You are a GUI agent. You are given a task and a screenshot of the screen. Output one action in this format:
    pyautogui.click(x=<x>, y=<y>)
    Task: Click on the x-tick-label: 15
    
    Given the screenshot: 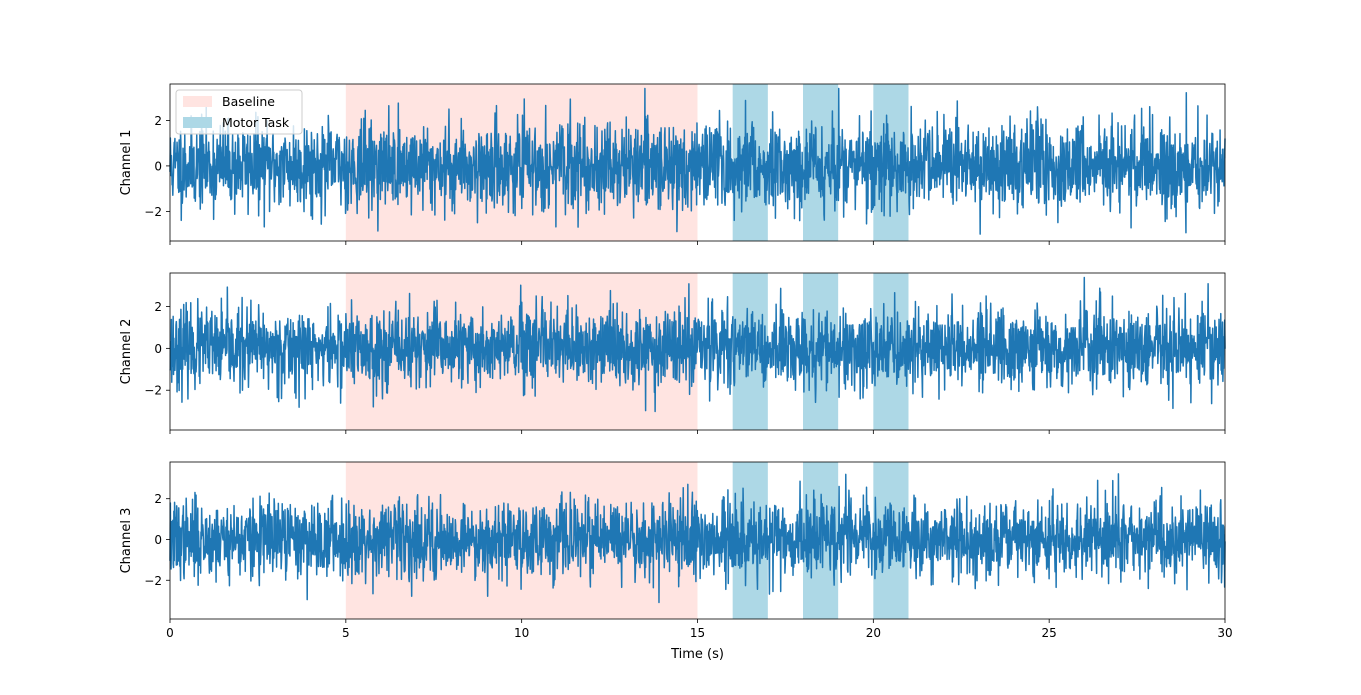 What is the action you would take?
    pyautogui.click(x=697, y=633)
    